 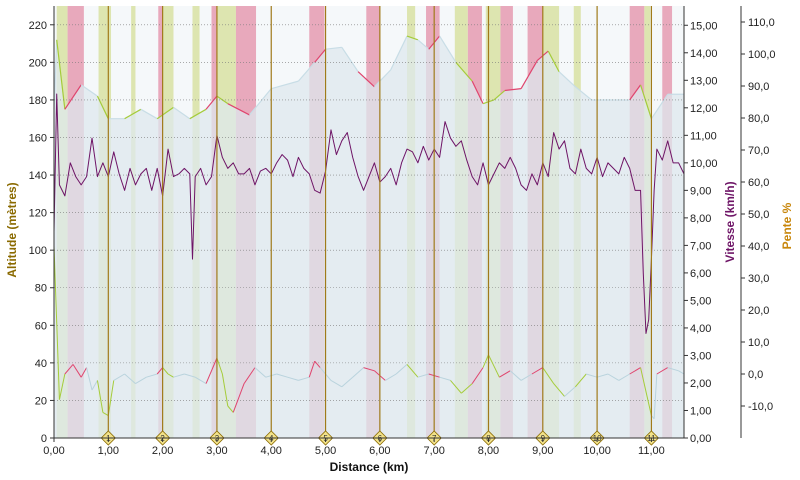 I want to click on x-tick-label: 9,00, so click(x=542, y=451).